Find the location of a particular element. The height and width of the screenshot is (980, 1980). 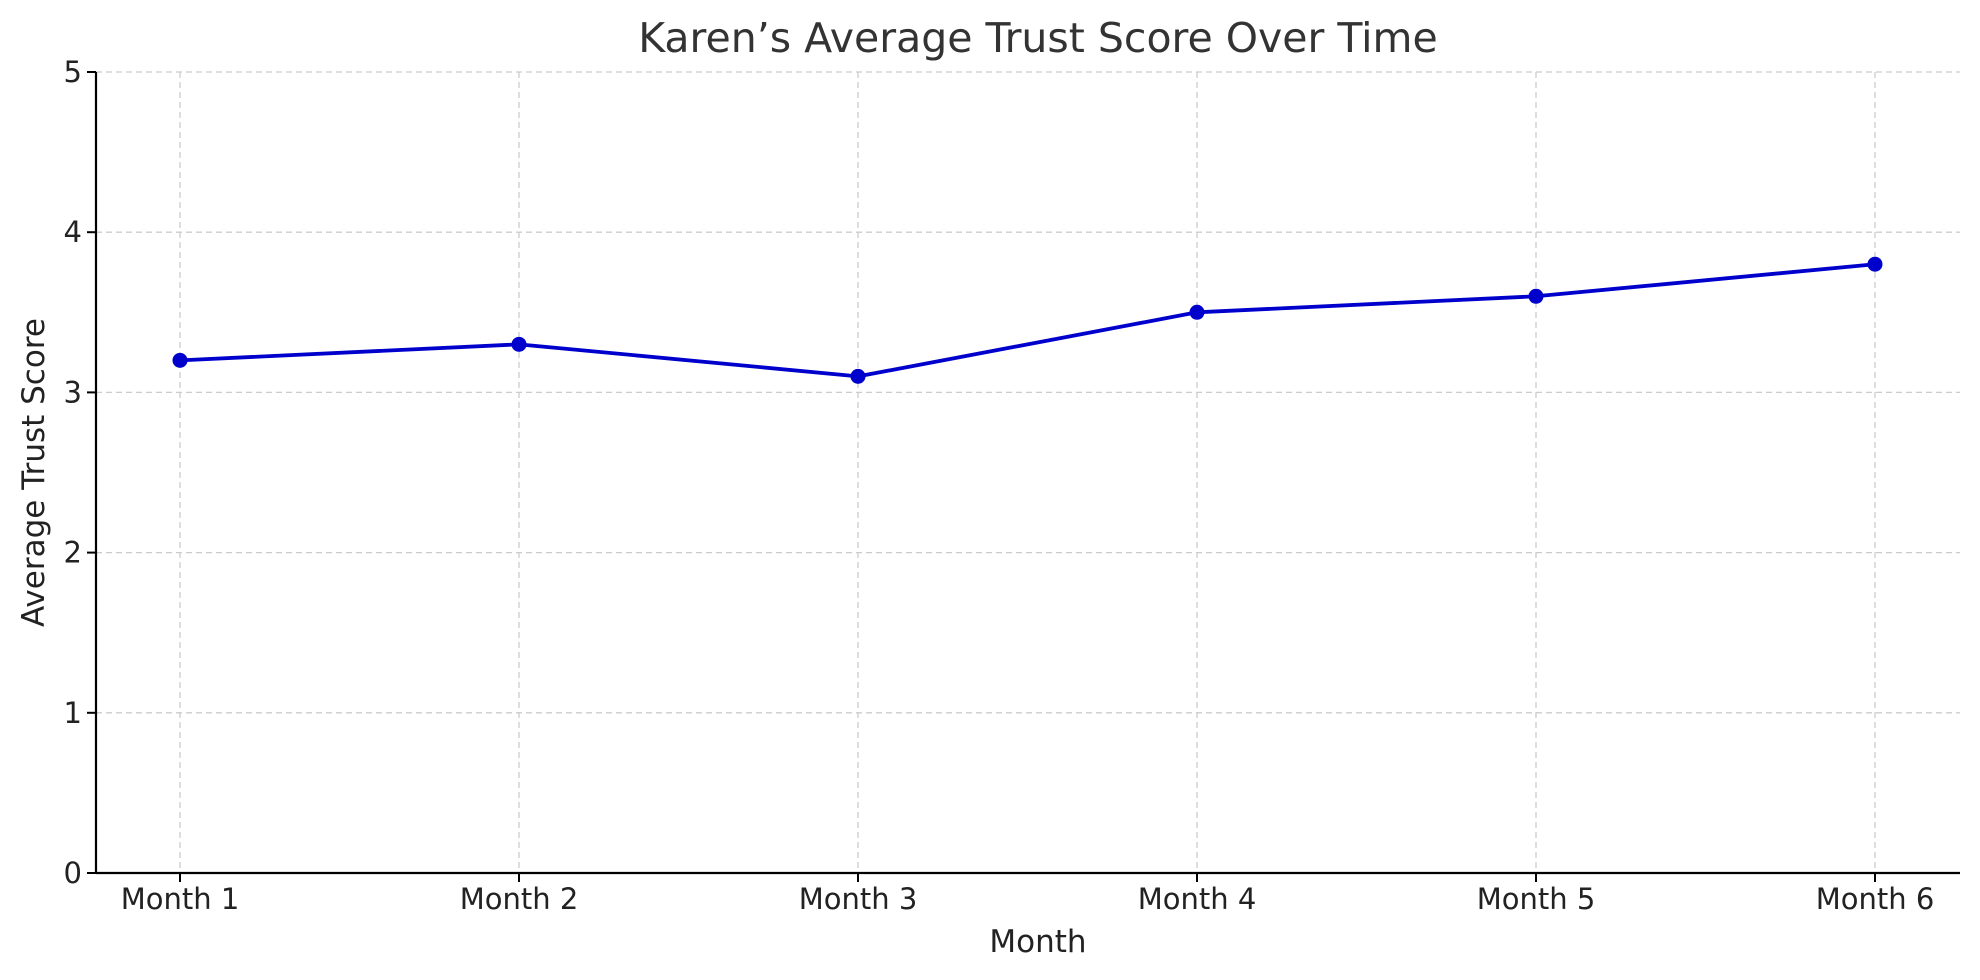

x-tick-label: Month 3 is located at coordinates (858, 899).